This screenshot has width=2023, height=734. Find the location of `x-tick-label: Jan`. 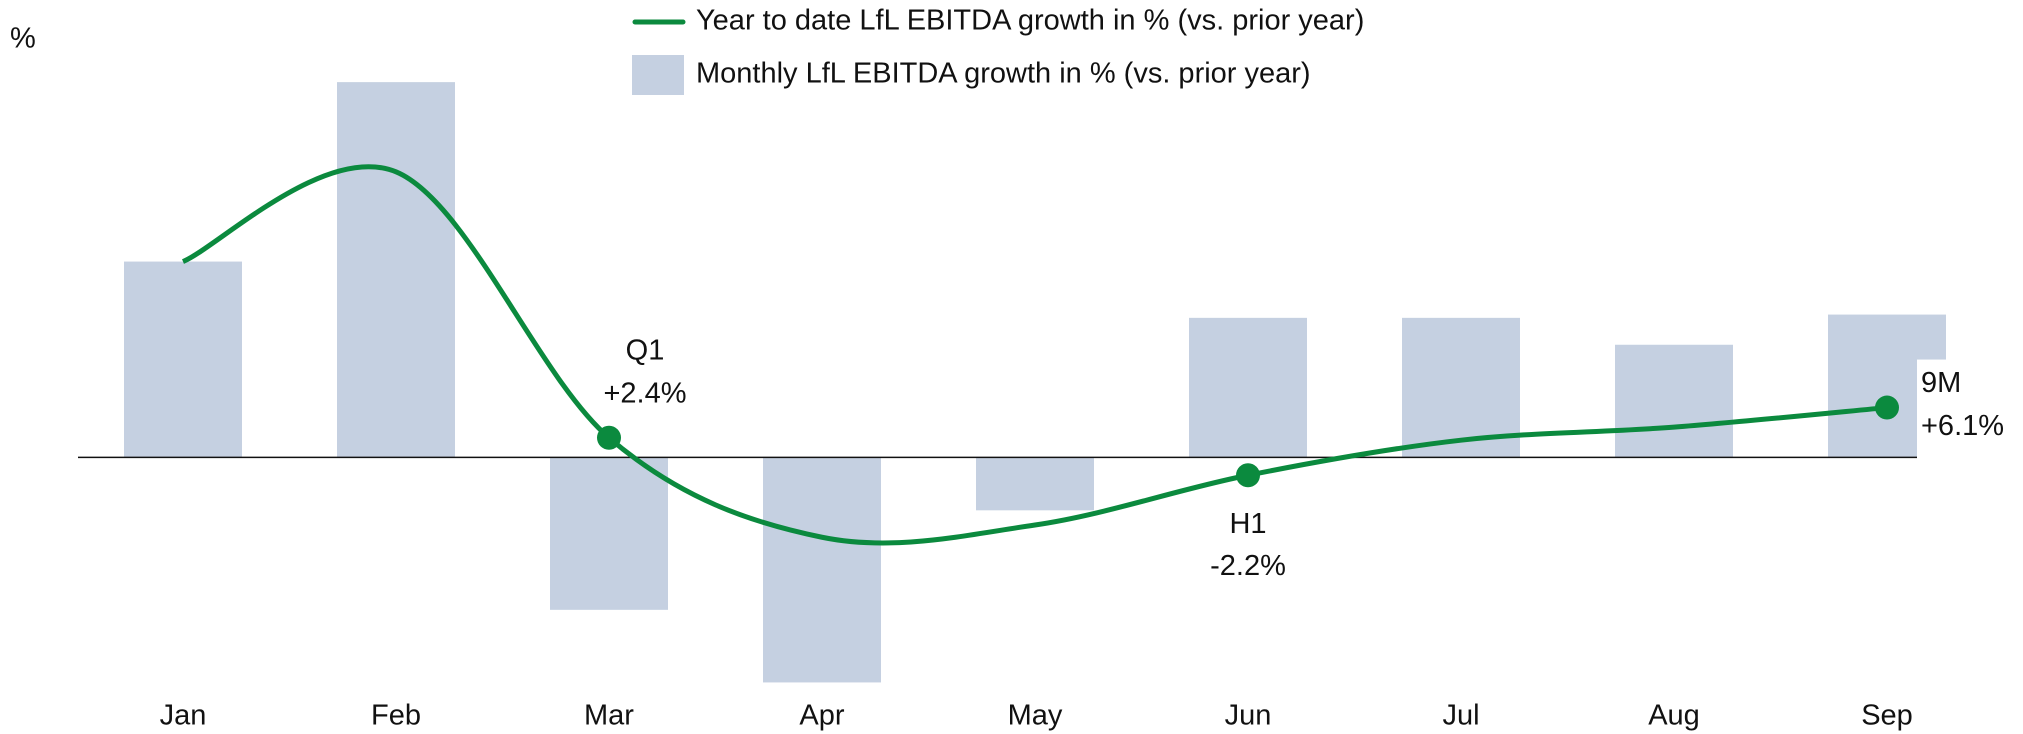

x-tick-label: Jan is located at coordinates (183, 716).